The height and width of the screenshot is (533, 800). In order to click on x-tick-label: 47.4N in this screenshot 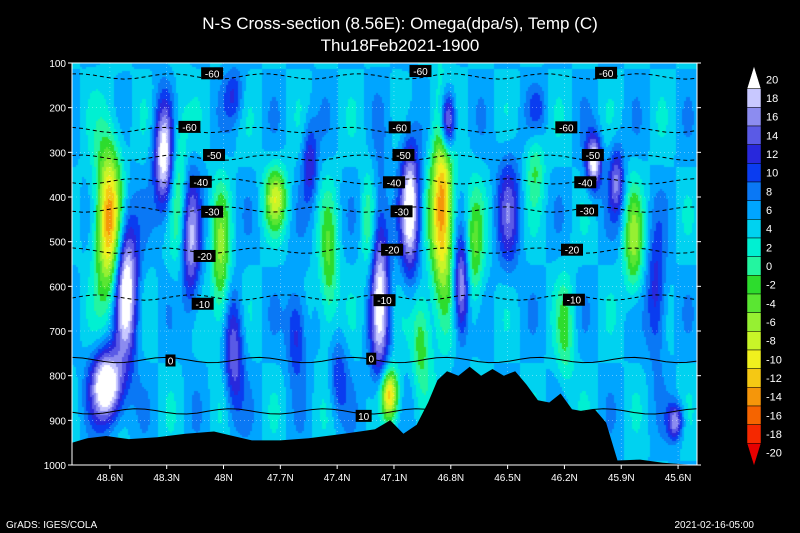, I will do `click(337, 478)`.